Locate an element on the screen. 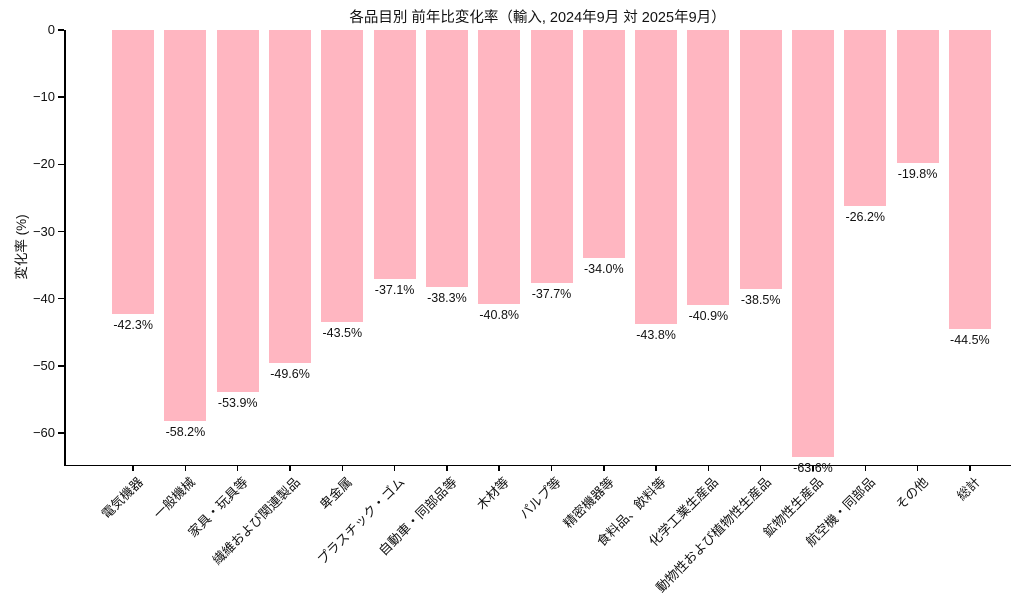 This screenshot has height=614, width=1024. bar-value-label: -58.2% is located at coordinates (185, 432).